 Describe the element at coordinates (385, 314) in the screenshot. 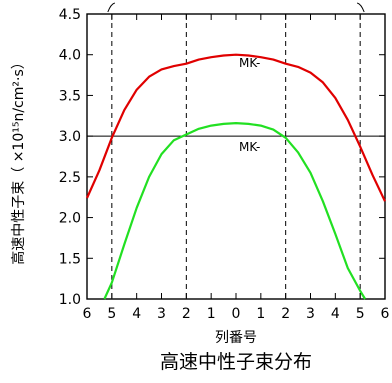

I see `x-tick-label-12: 6` at that location.